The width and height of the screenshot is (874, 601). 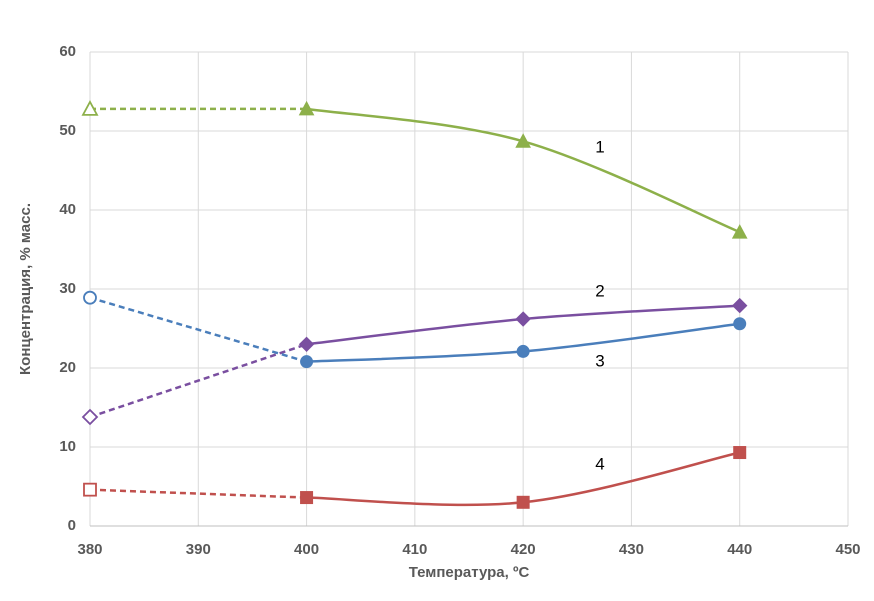 What do you see at coordinates (25, 289) in the screenshot?
I see `y-axis-title: Концентрация, % масс.` at bounding box center [25, 289].